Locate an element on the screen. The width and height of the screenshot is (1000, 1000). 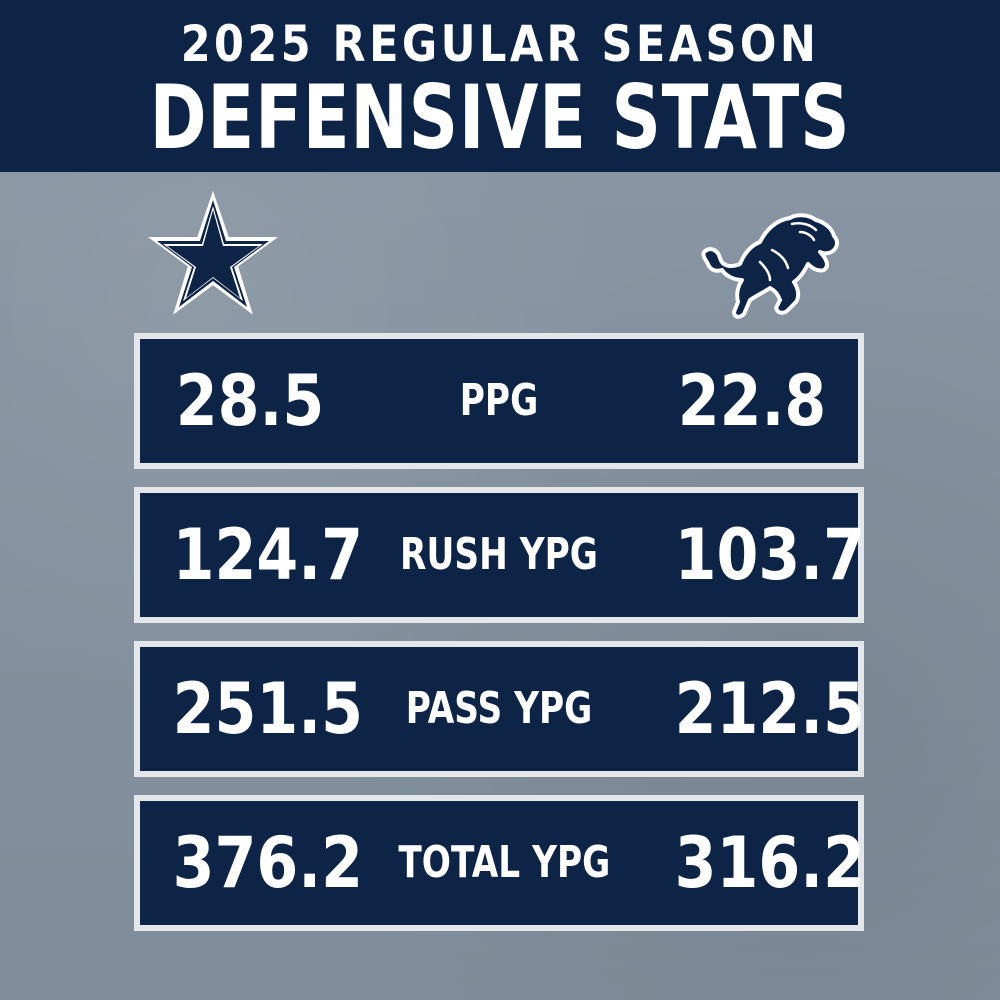
stat-label: RUSH YPG is located at coordinates (499, 554).